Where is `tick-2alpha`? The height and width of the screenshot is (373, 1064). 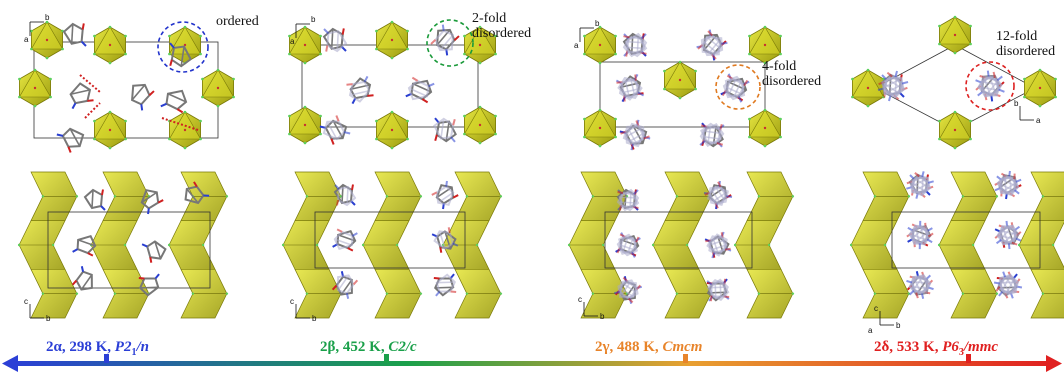
tick-2alpha is located at coordinates (106, 358).